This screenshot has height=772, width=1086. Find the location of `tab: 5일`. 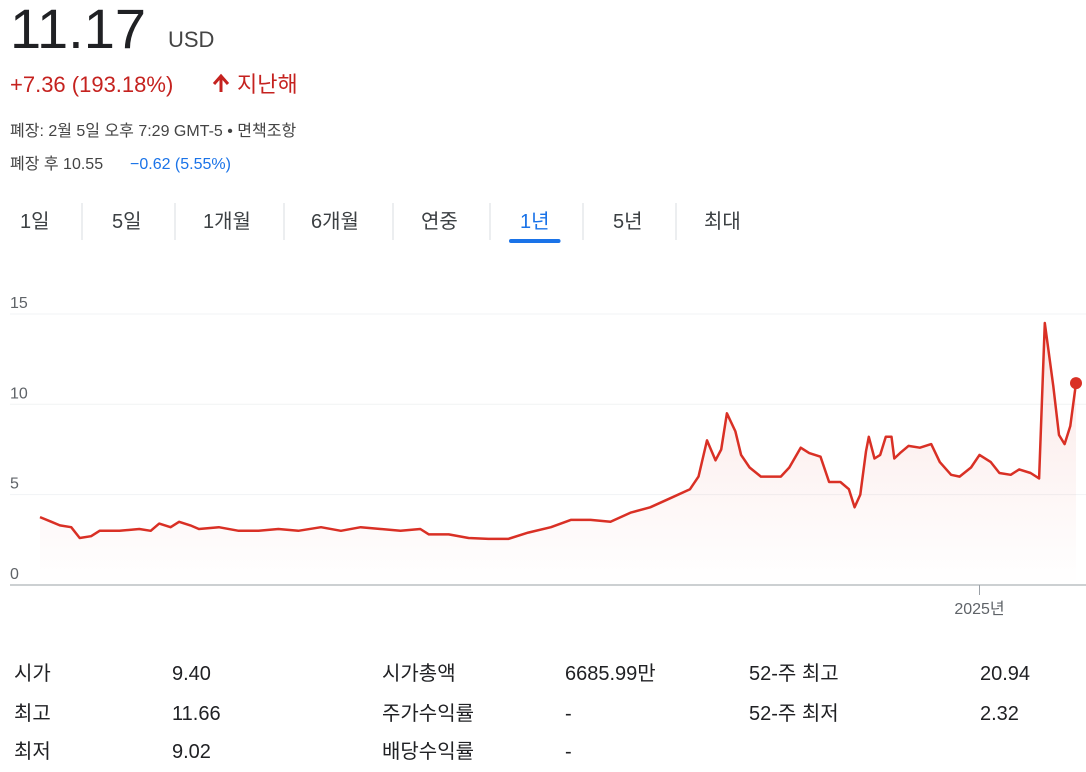

tab: 5일 is located at coordinates (127, 221).